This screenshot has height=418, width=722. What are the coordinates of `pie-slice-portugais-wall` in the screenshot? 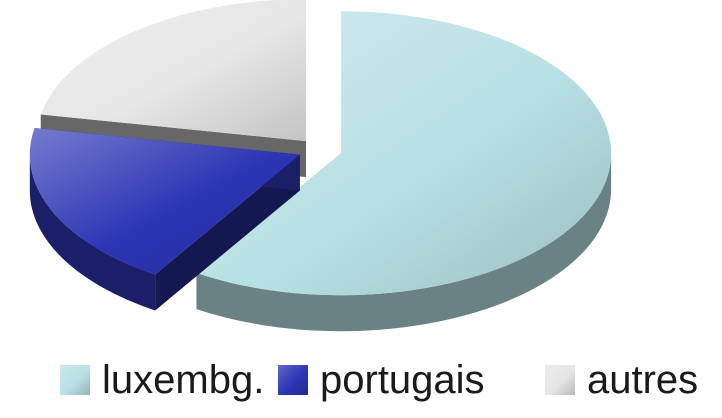 It's located at (227, 232).